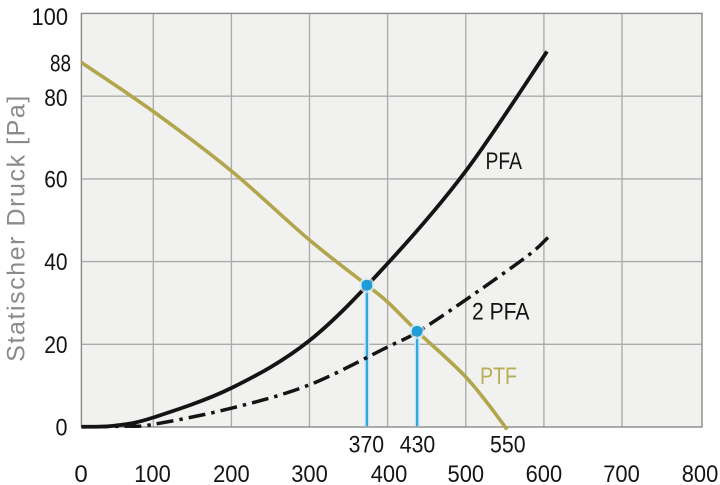  I want to click on svg-text: 40, so click(55, 262).